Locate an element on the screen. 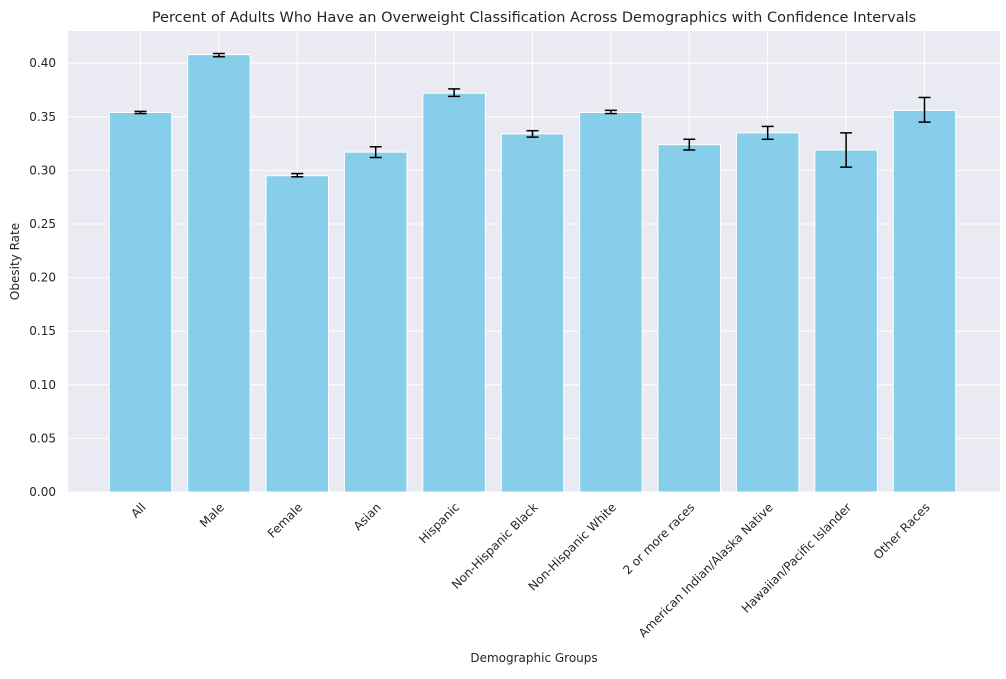 The image size is (1006, 679). x-tick-label: Non-Hispanic White is located at coordinates (572, 546).